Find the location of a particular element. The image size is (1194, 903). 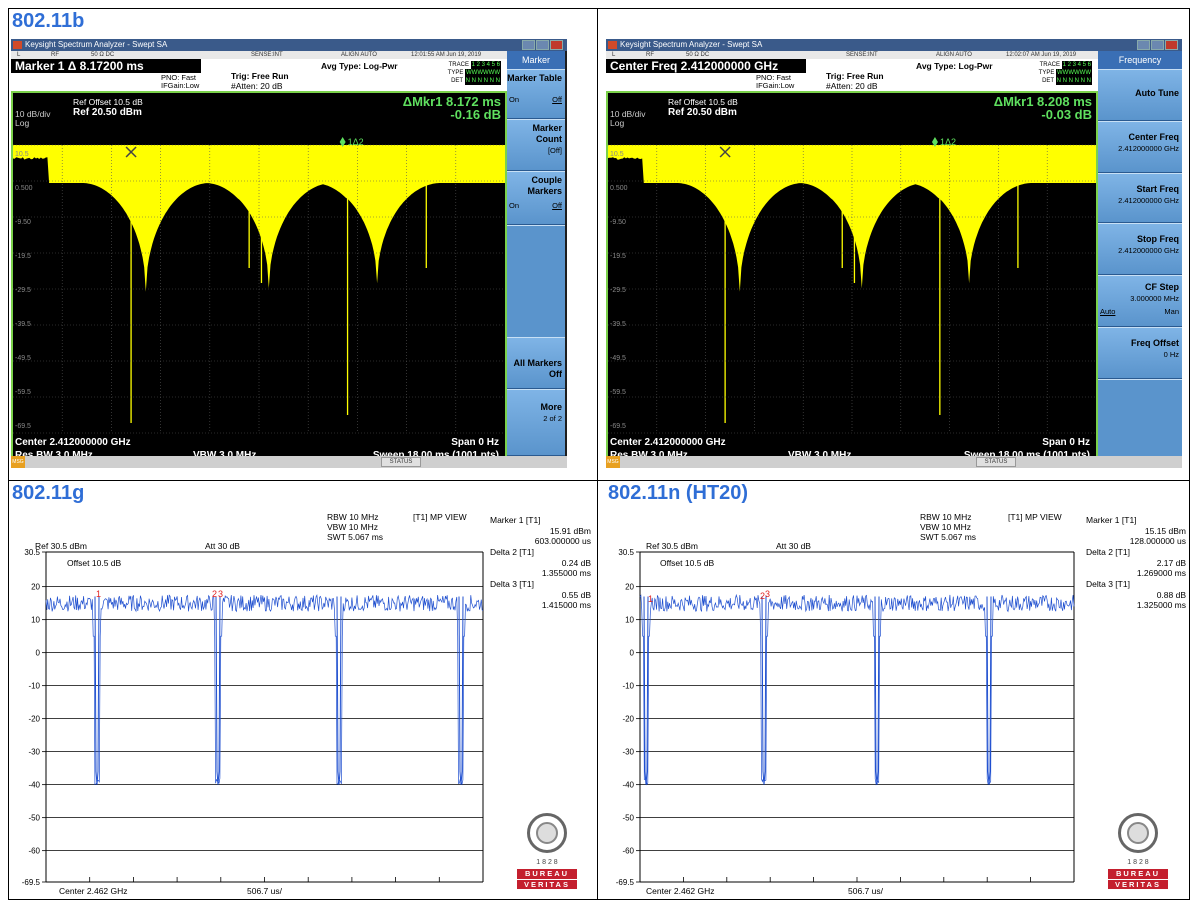

all-markers-off-button: All Markers Off is located at coordinates (536, 363).